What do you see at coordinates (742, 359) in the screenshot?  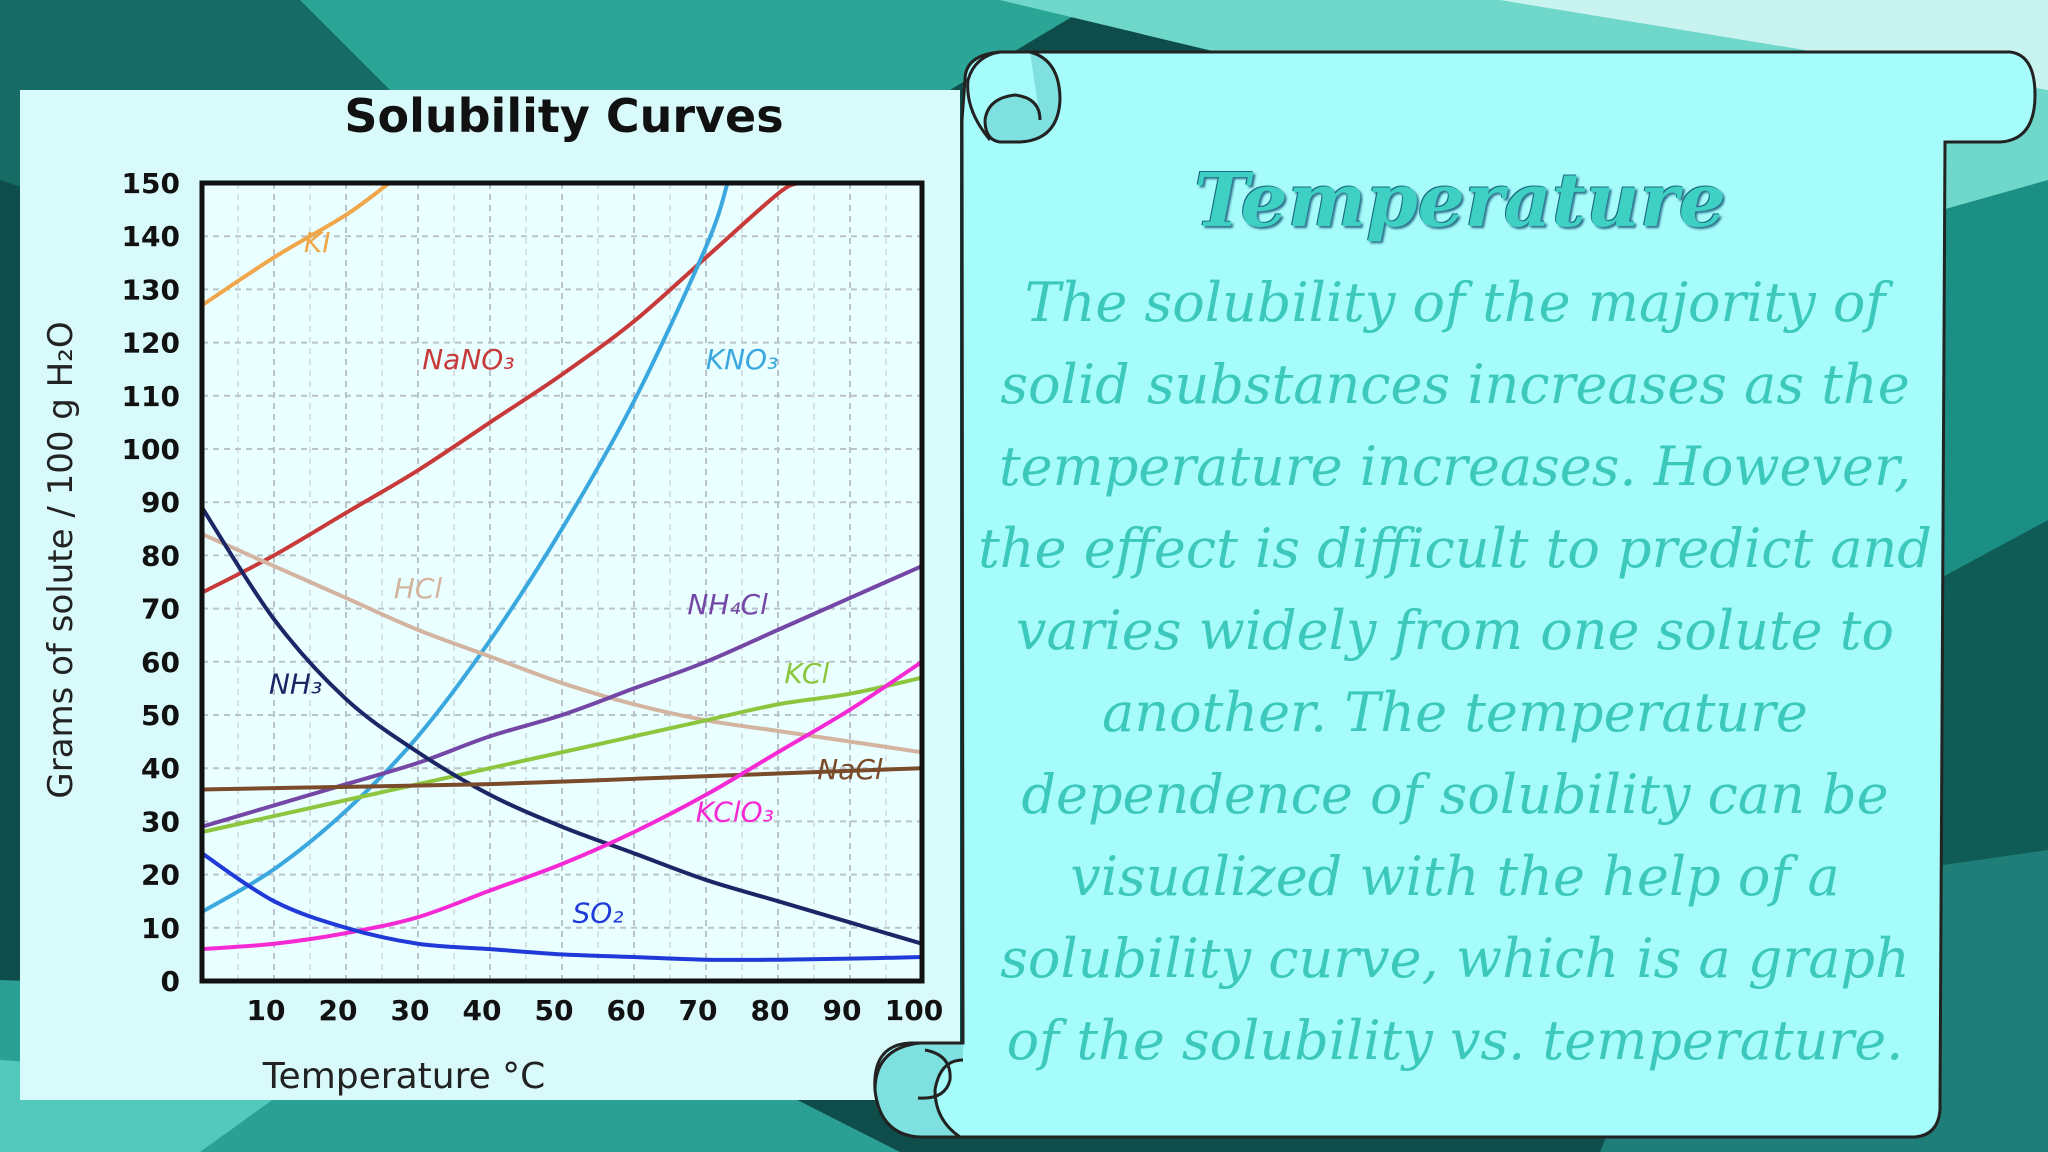 I see `series-label: KNO₃` at bounding box center [742, 359].